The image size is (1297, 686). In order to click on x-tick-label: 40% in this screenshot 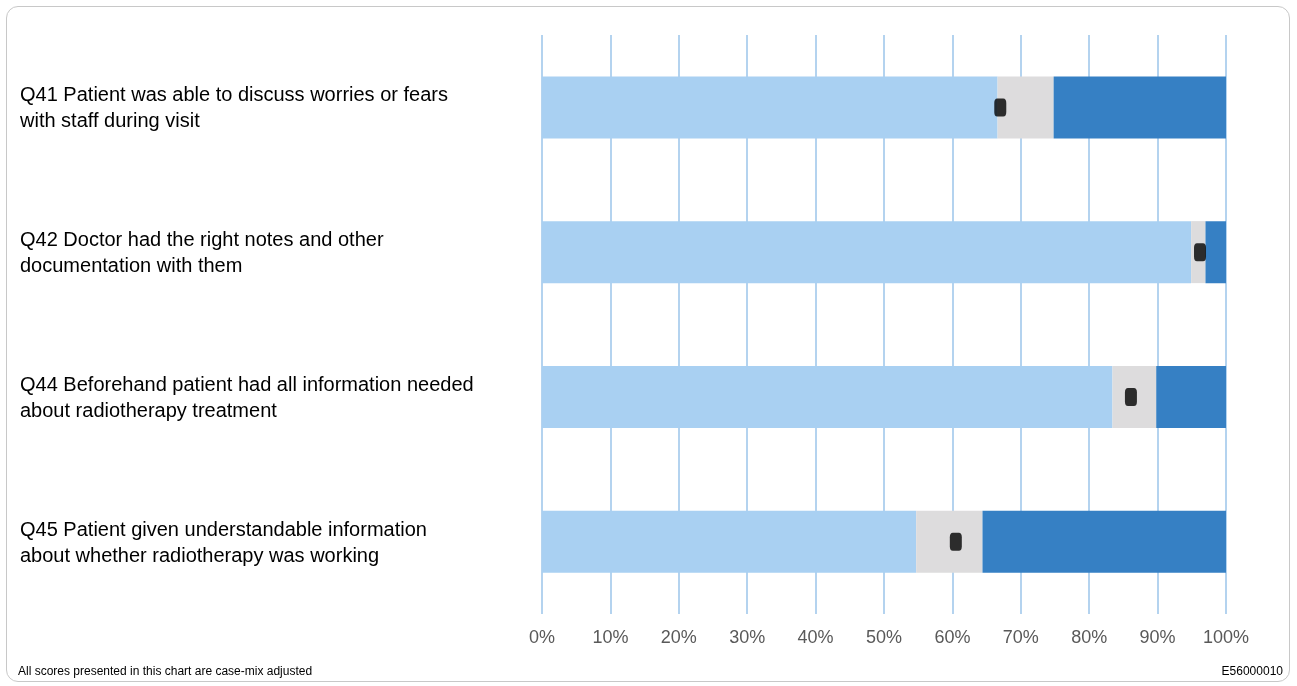, I will do `click(815, 637)`.